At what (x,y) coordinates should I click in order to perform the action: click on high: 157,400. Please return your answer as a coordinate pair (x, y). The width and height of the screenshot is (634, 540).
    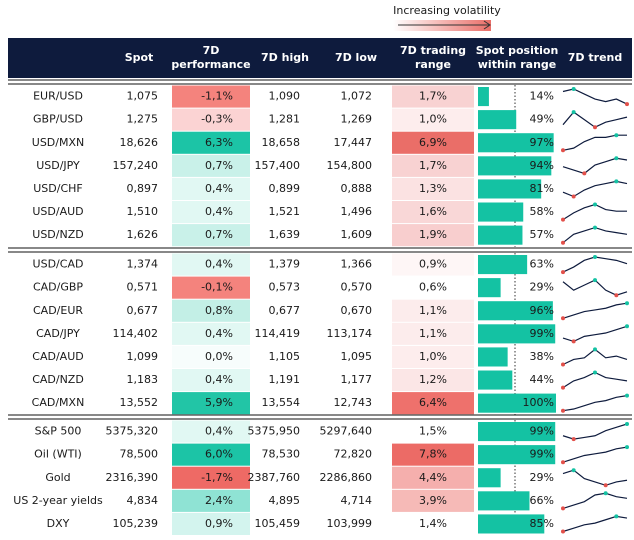
    Looking at the image, I should click on (278, 165).